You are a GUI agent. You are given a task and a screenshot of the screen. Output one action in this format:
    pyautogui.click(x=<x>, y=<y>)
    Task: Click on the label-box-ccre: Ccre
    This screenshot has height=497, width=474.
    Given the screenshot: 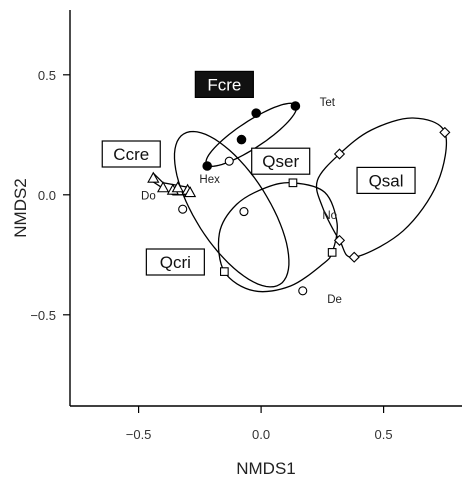 What is the action you would take?
    pyautogui.click(x=131, y=154)
    